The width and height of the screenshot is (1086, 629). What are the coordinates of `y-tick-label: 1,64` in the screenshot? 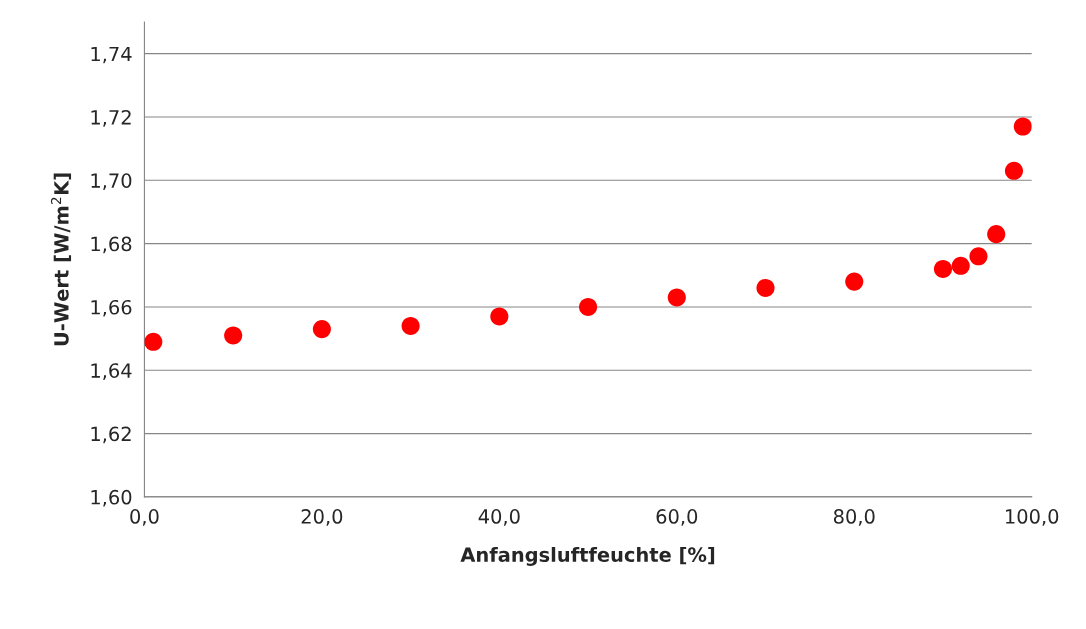 It's located at (111, 371).